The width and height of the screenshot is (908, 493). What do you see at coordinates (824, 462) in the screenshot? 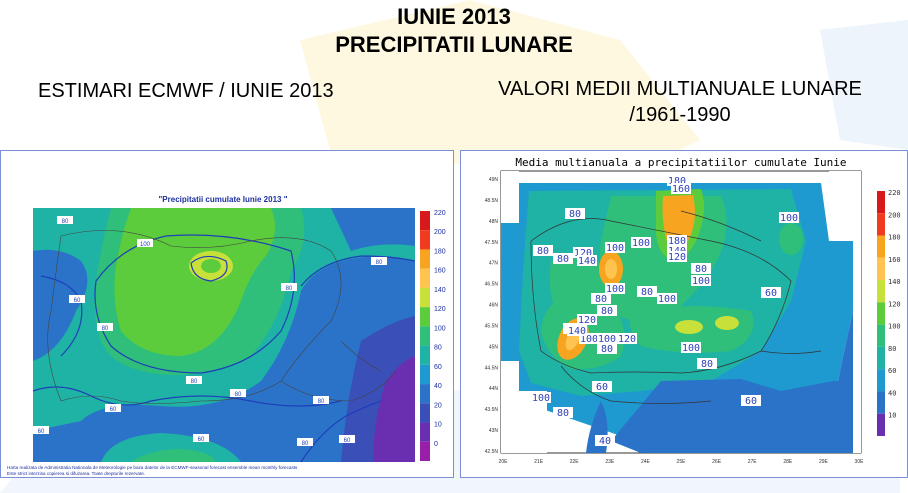
I see `right-lon-label: 29E` at bounding box center [824, 462].